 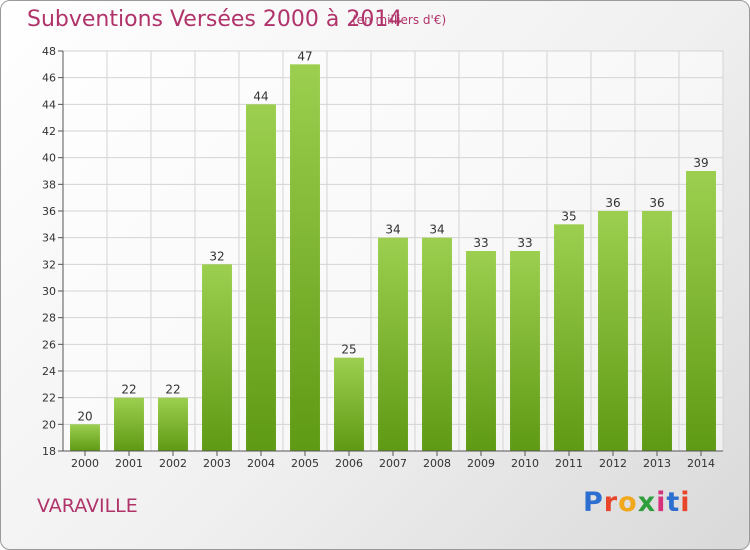 What do you see at coordinates (348, 350) in the screenshot?
I see `data-label: 25` at bounding box center [348, 350].